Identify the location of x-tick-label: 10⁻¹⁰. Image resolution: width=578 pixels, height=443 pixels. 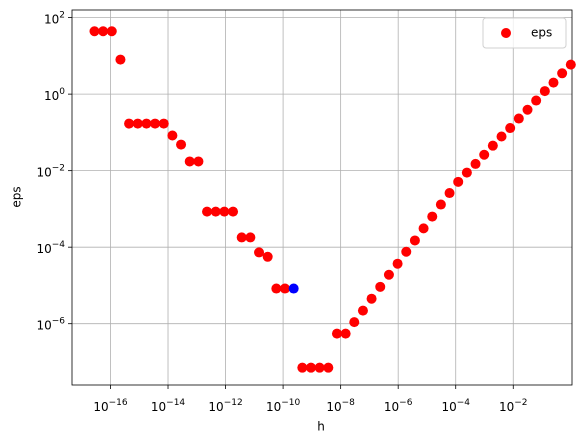
(283, 406).